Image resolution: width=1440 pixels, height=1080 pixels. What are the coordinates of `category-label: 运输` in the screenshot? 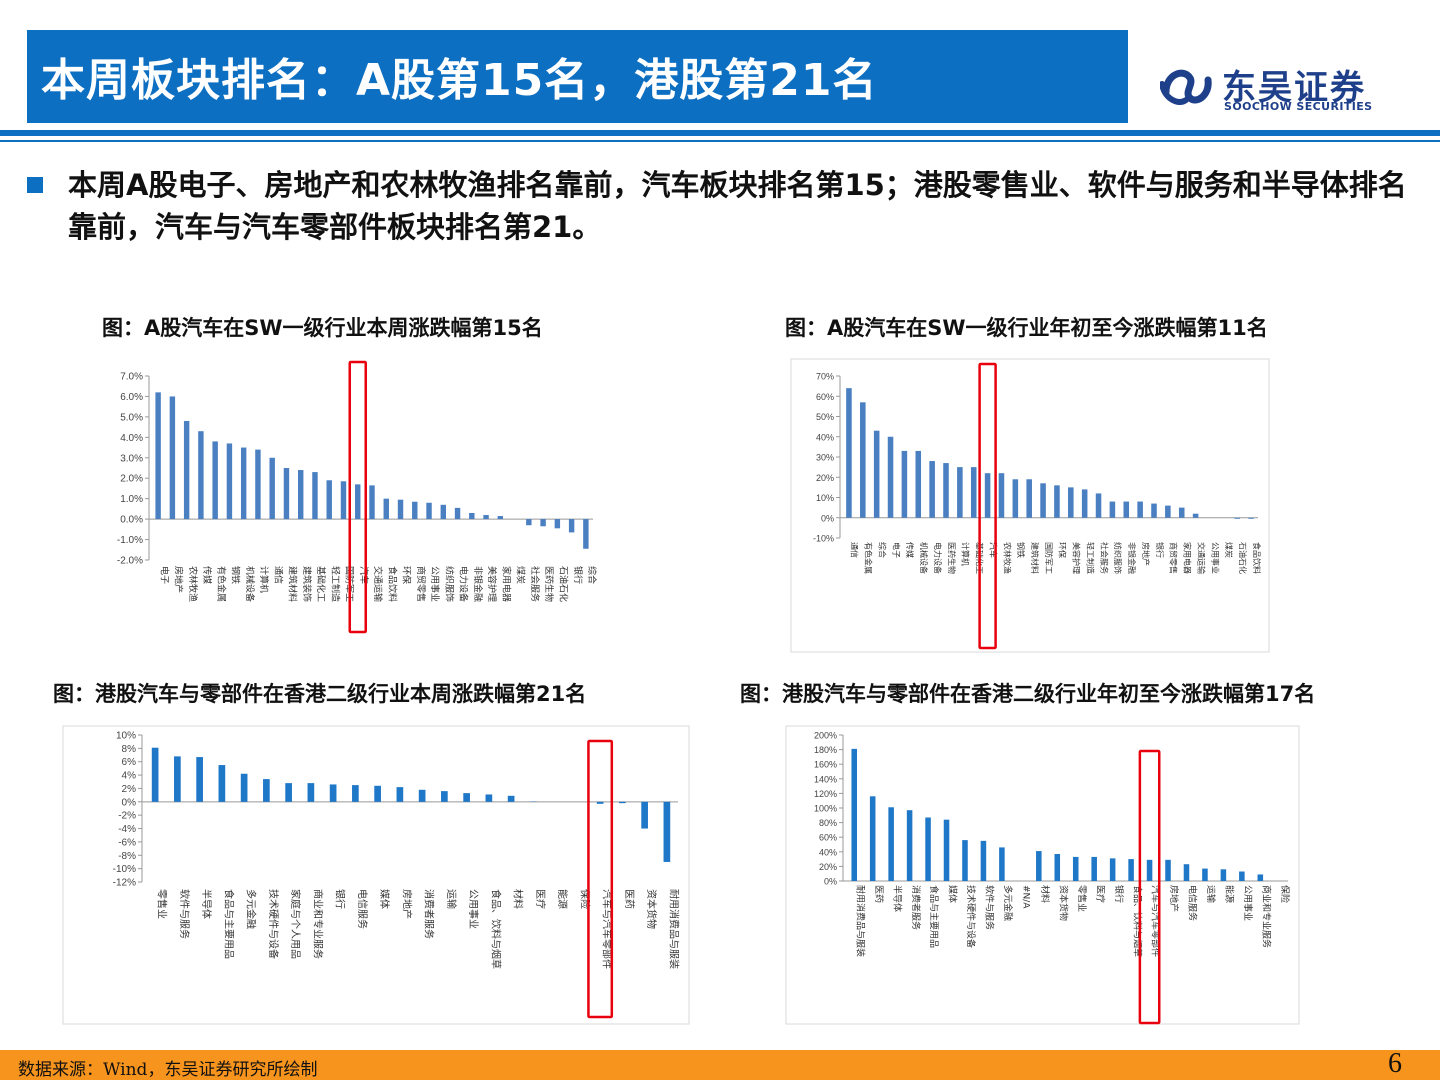 It's located at (1211, 894).